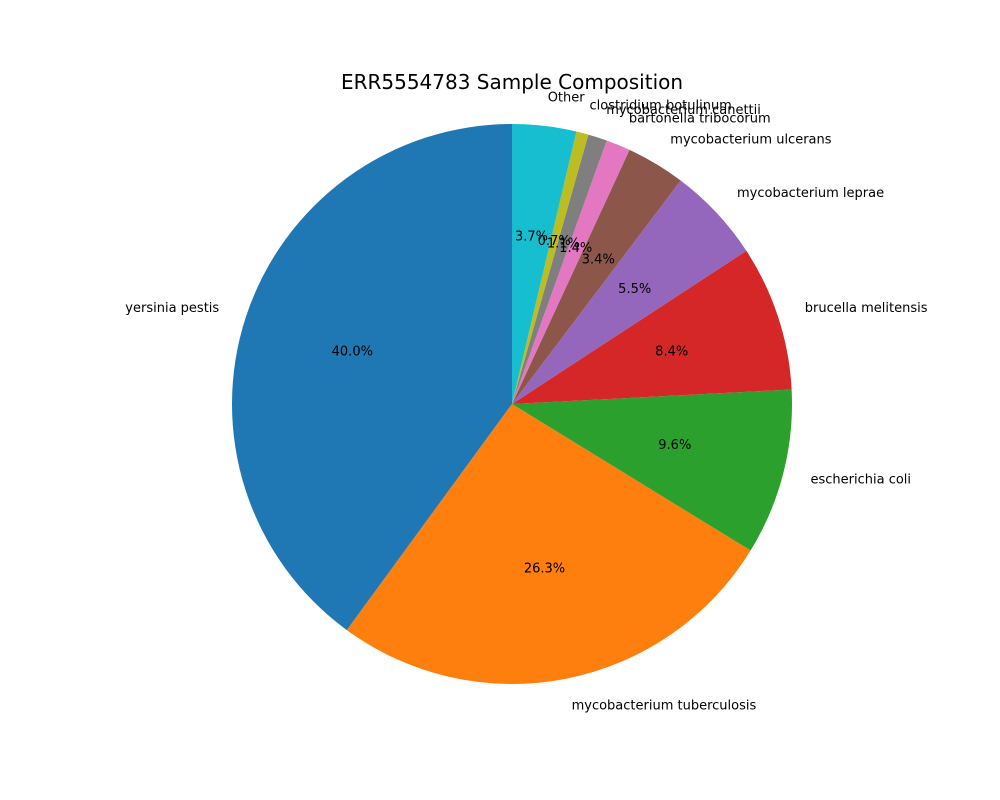  I want to click on slice-percent-mycobacterium-tuberculosis: 26.3%, so click(544, 568).